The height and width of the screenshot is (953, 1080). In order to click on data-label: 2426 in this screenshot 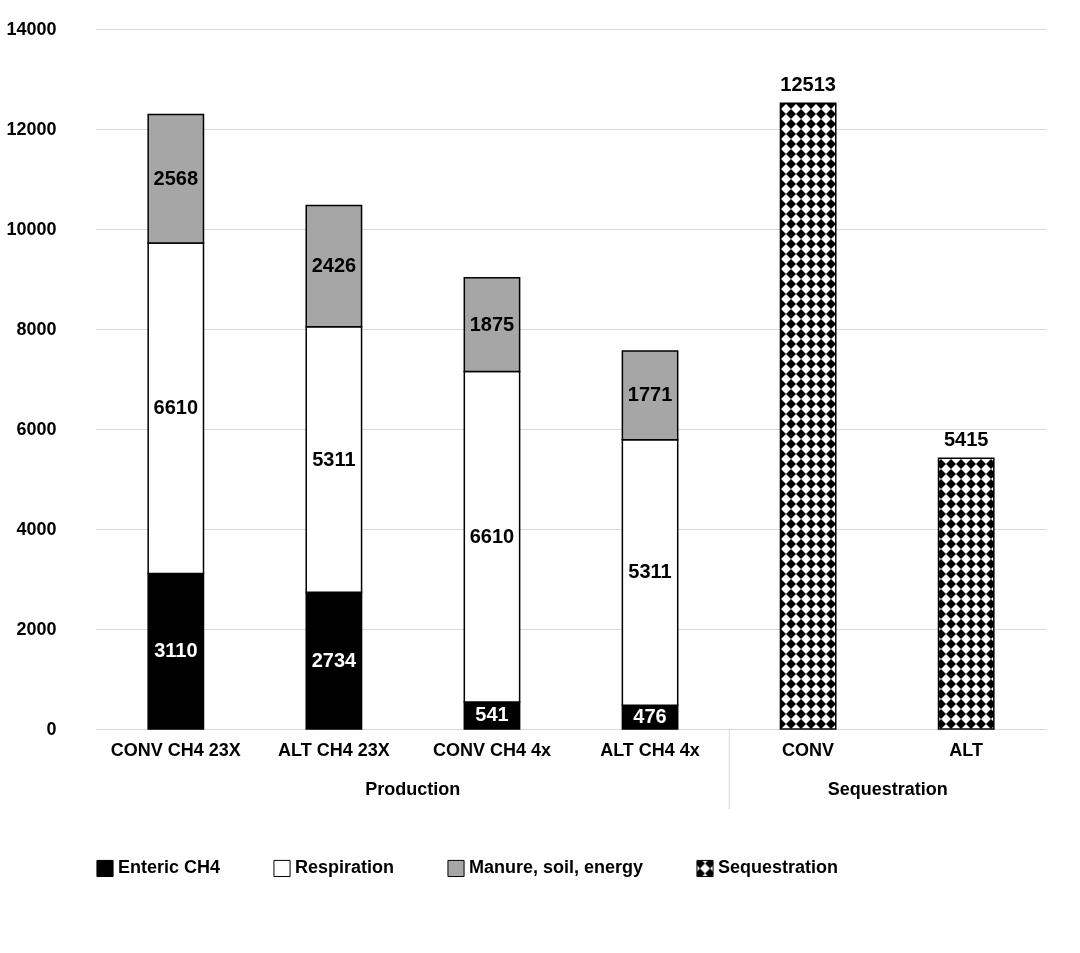, I will do `click(334, 265)`.